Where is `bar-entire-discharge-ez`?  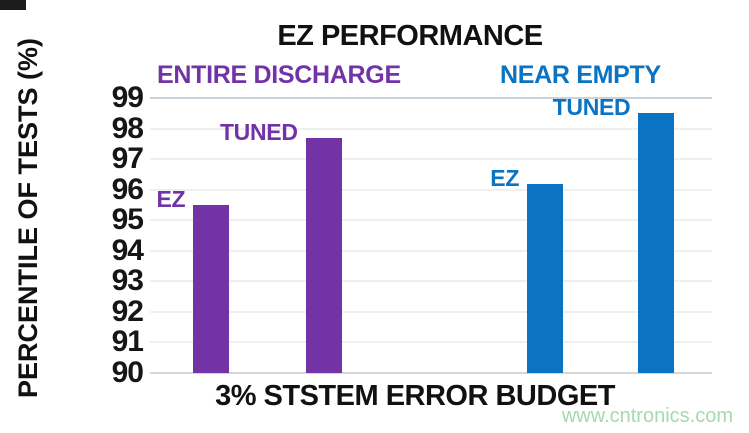
bar-entire-discharge-ez is located at coordinates (211, 288).